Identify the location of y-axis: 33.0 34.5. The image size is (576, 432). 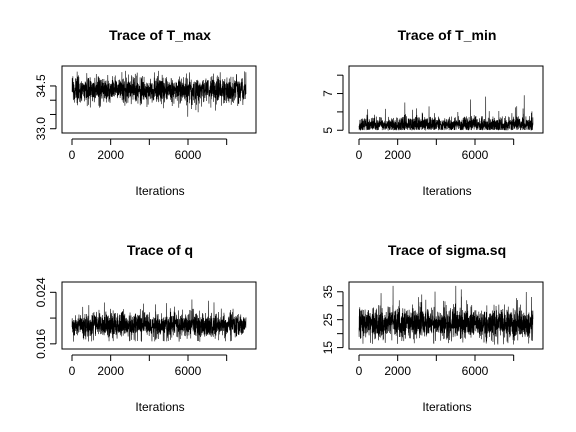
(45, 107).